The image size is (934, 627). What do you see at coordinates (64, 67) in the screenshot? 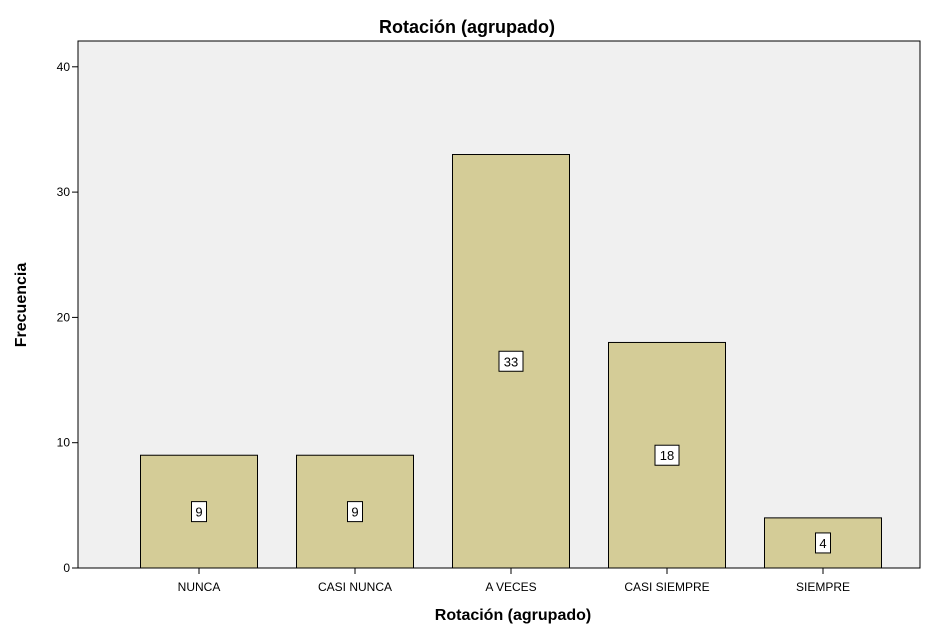
I see `y-tick-label: 40` at bounding box center [64, 67].